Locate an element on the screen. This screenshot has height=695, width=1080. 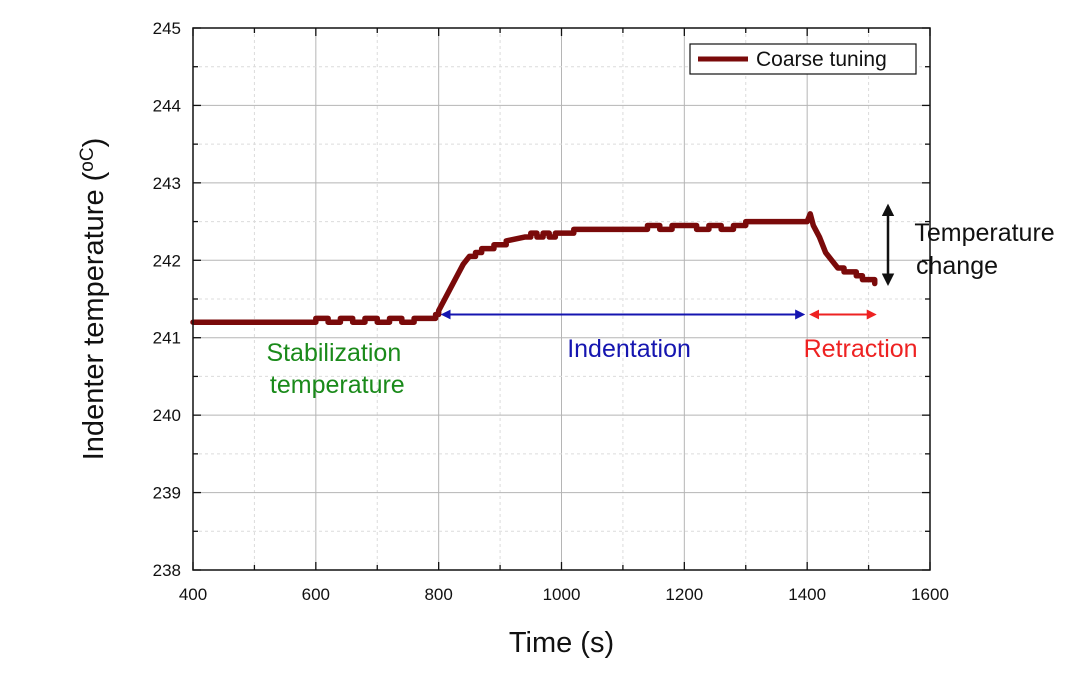
y-tick-label: 240 is located at coordinates (167, 415).